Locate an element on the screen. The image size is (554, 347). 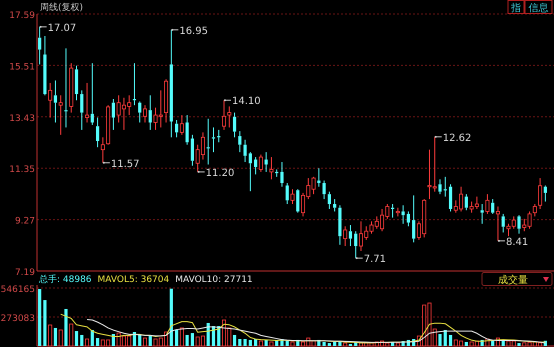
legend: 总手: 48986 MAVOL5: 36704 MAVOL10: 27711 is located at coordinates (146, 280).